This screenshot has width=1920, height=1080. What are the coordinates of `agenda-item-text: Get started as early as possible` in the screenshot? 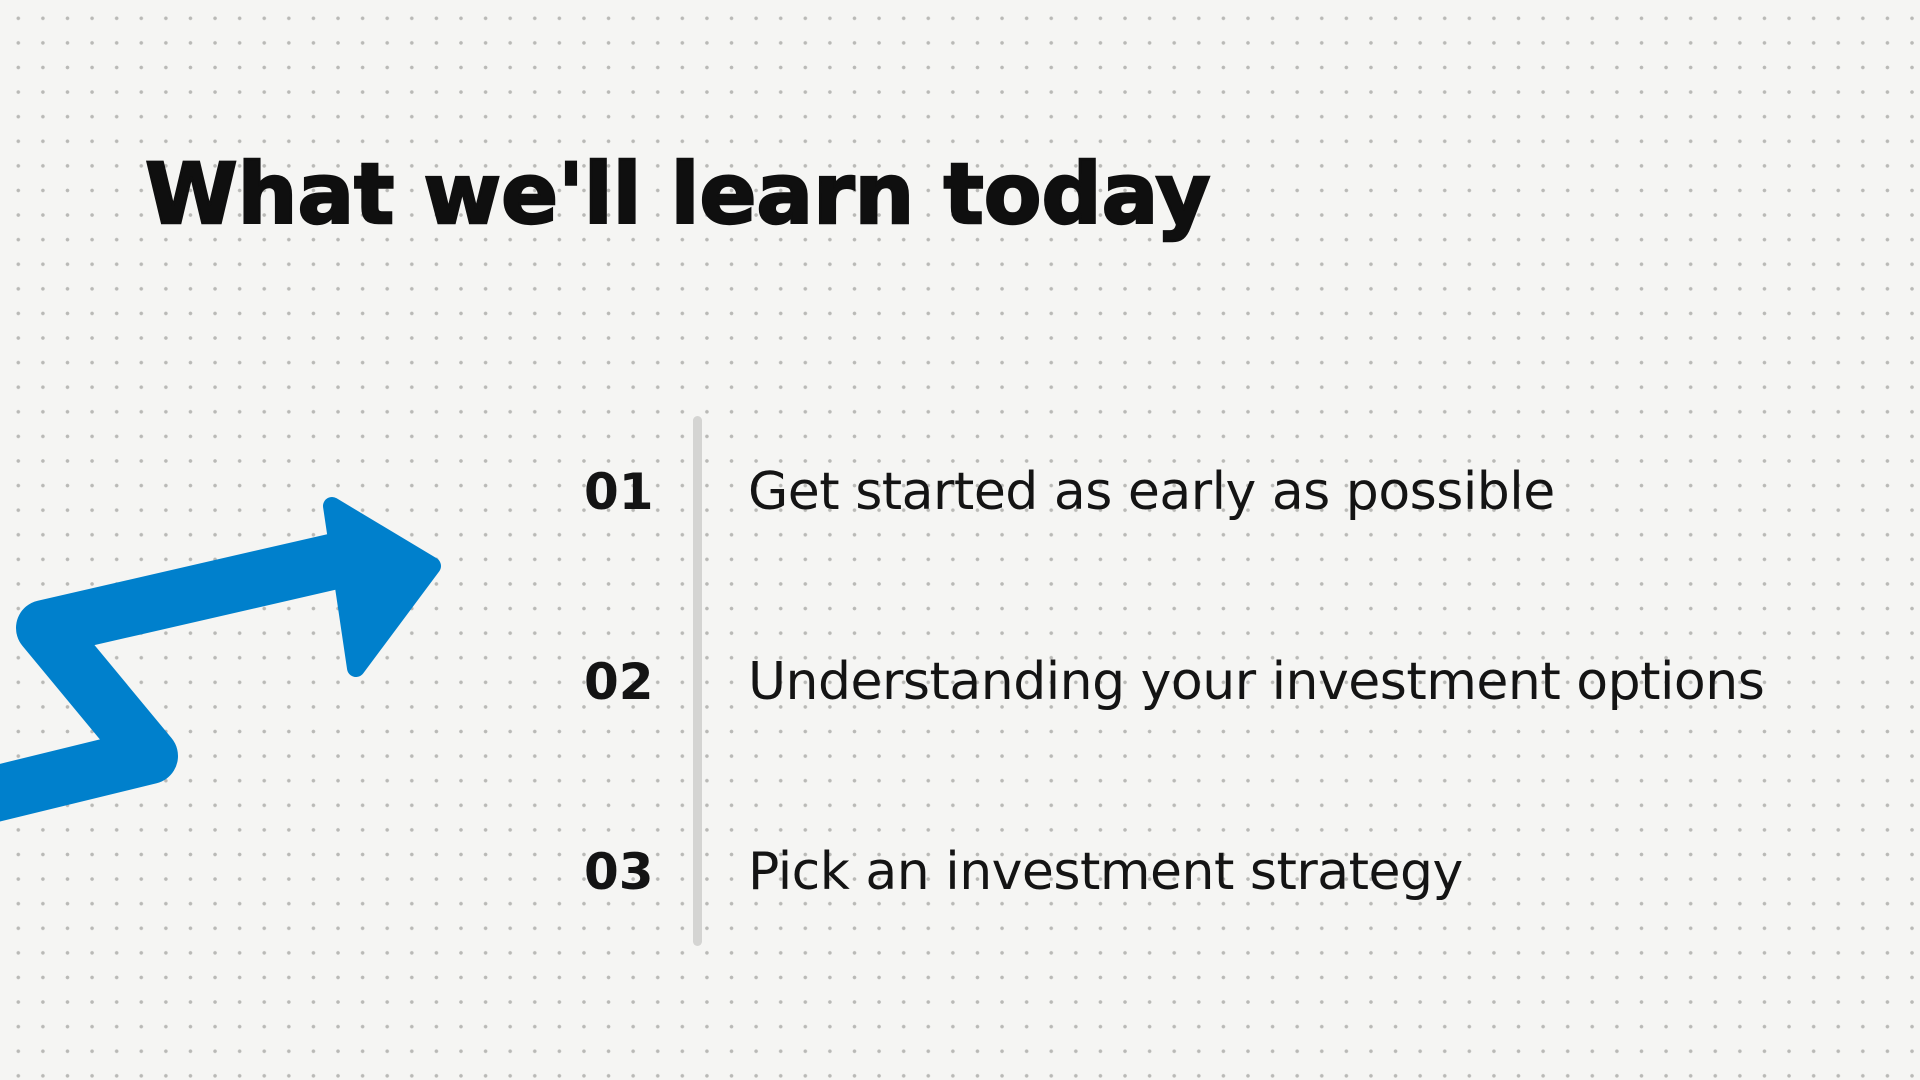 It's located at (1151, 492).